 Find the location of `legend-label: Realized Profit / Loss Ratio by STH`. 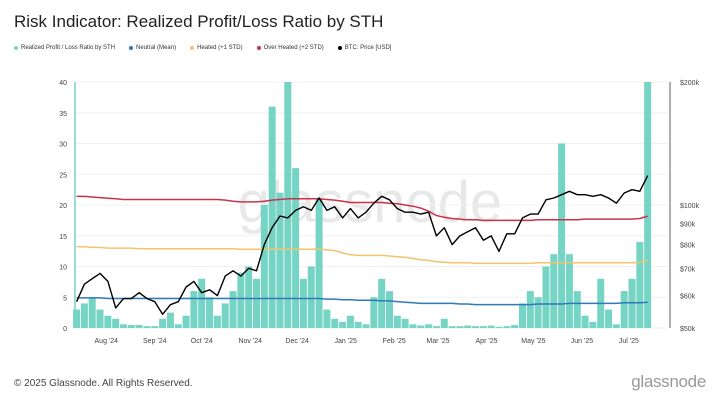

legend-label: Realized Profit / Loss Ratio by STH is located at coordinates (68, 48).